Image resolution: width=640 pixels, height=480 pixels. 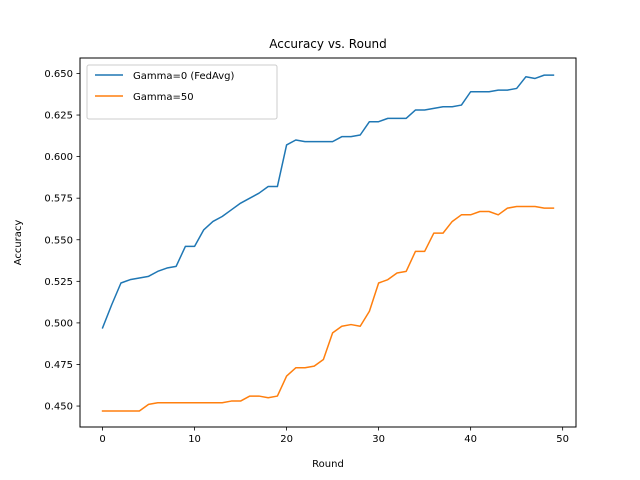 I want to click on y-tick-label: 0.575, so click(x=58, y=199).